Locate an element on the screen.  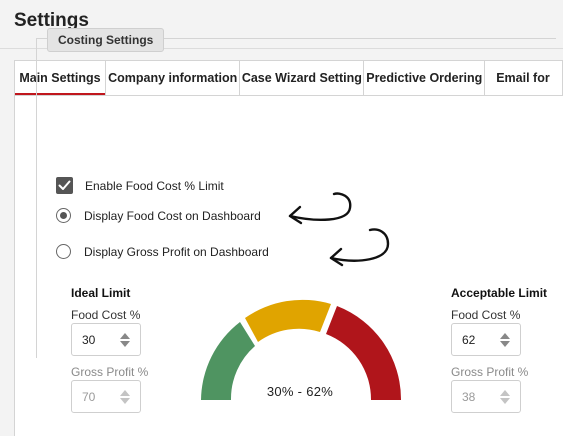
display-gross-profit-label: Display Gross Profit on Dashboard is located at coordinates (176, 251).